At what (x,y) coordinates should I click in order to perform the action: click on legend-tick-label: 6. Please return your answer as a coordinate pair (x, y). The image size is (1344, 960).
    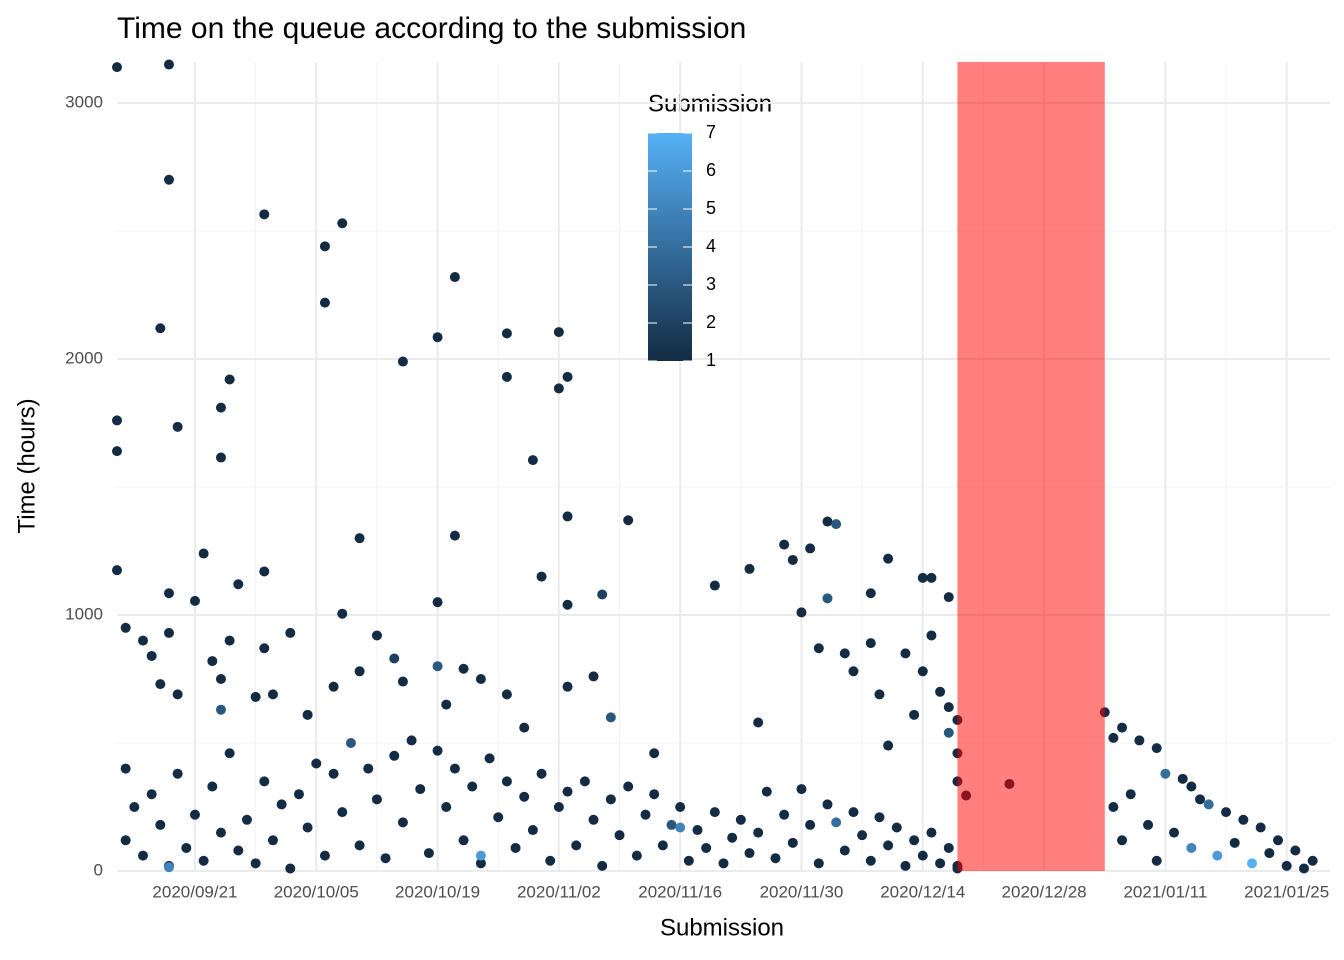
    Looking at the image, I should click on (711, 170).